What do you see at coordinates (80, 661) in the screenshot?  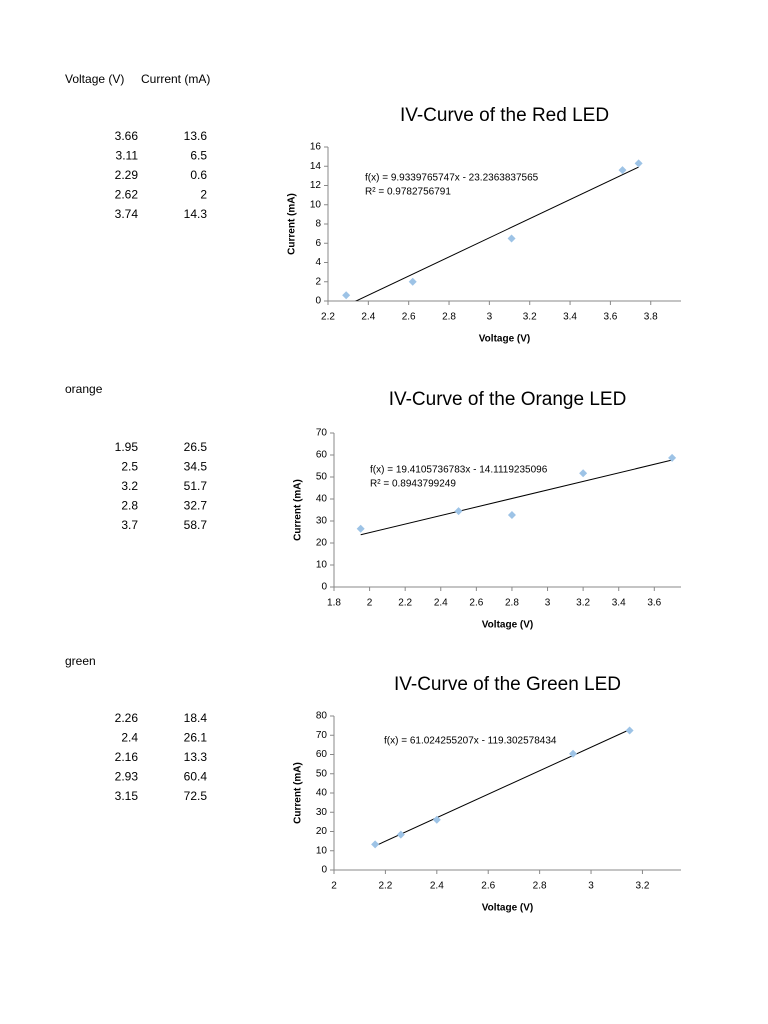 I see `section-label: green` at bounding box center [80, 661].